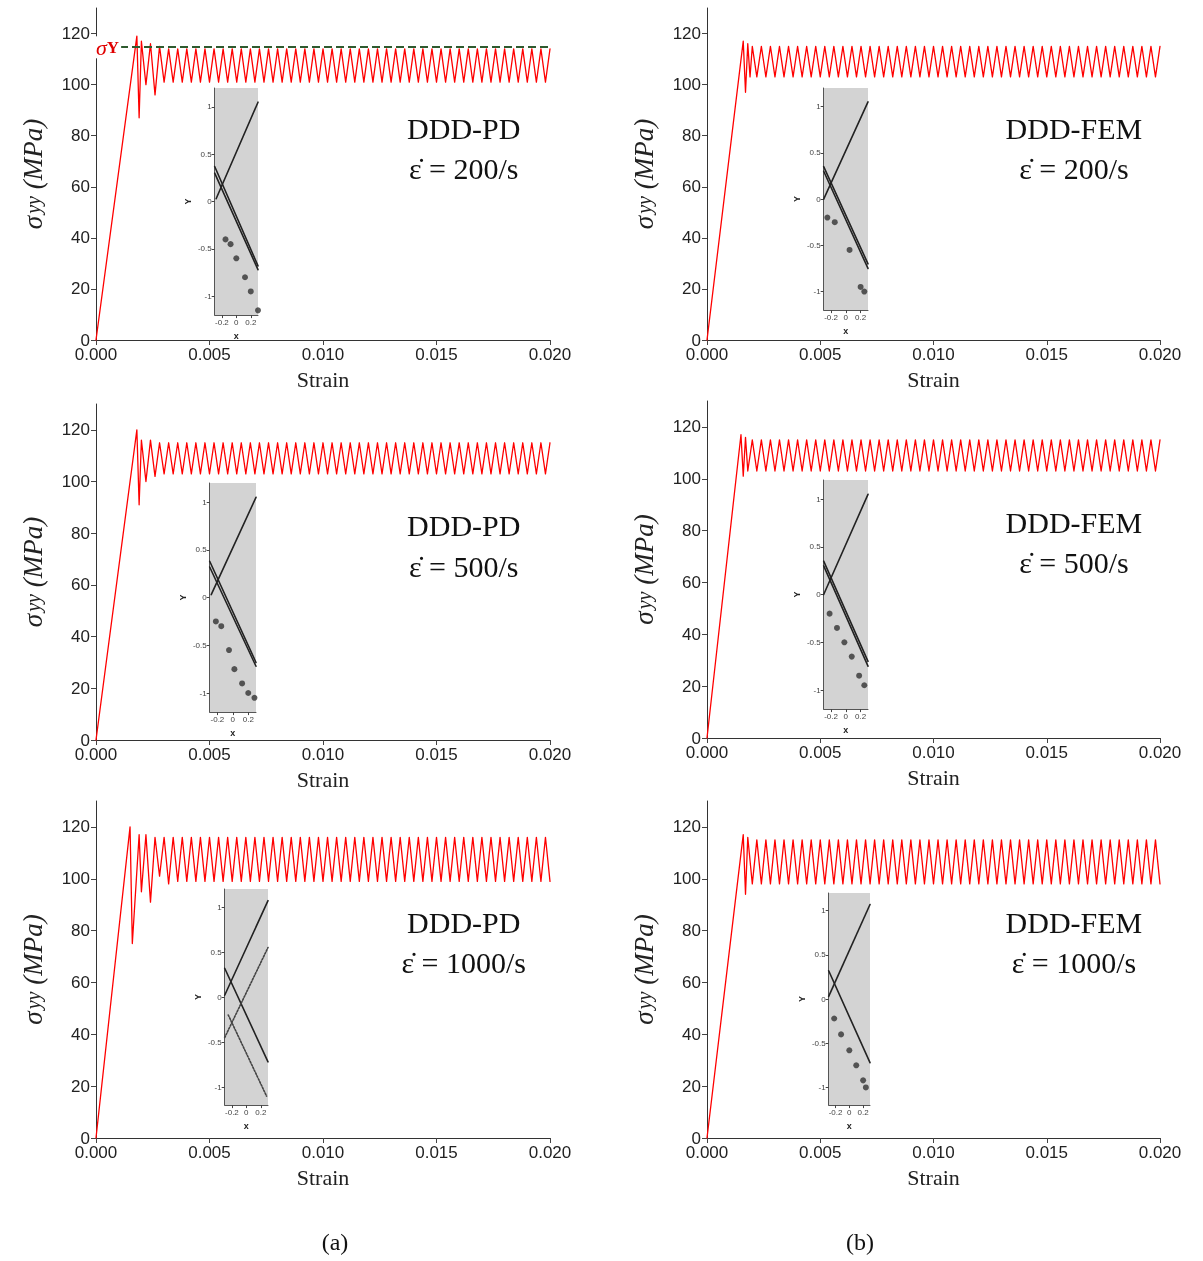 This screenshot has width=1203, height=1261. I want to click on y-tick-label: -1, so click(218, 1087).